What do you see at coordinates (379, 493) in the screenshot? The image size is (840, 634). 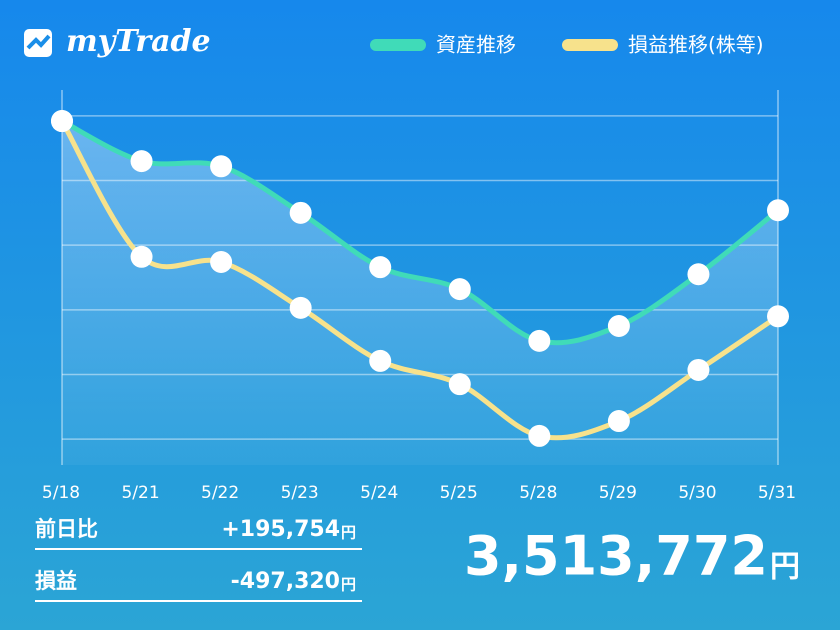 I see `x-tick-label: 5/24` at bounding box center [379, 493].